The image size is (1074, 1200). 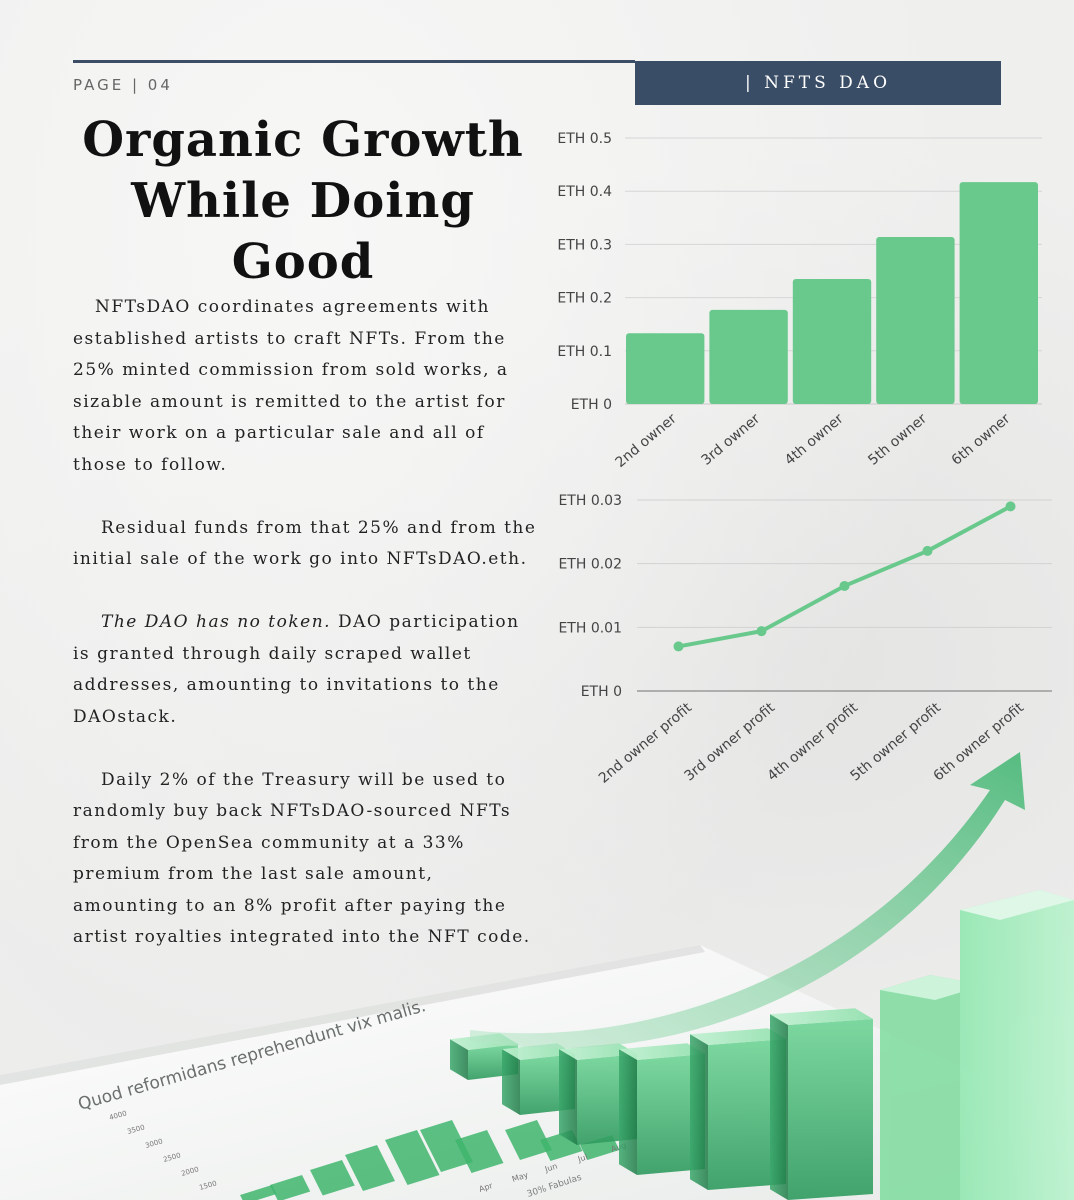 I want to click on 3d-bars, so click(x=661, y=1104).